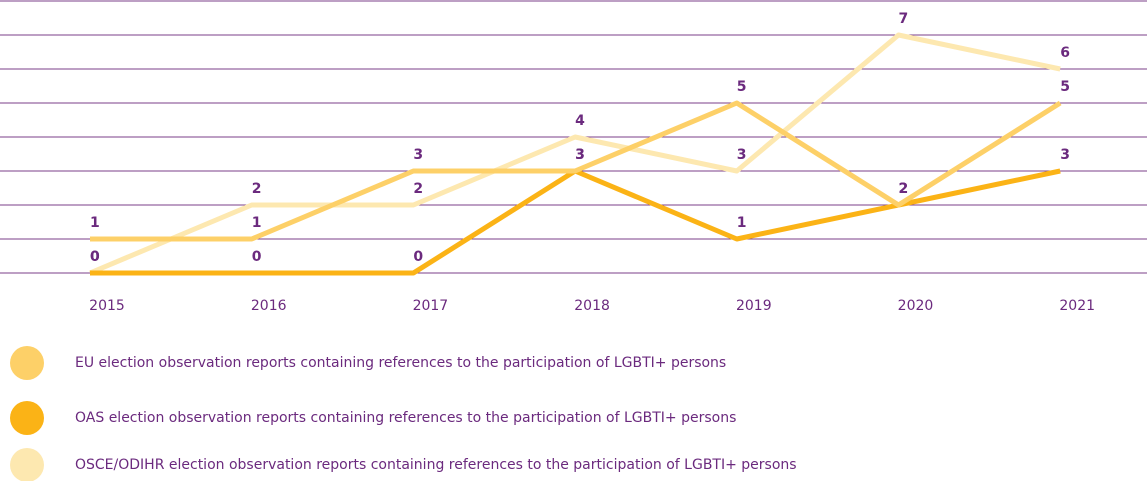 The width and height of the screenshot is (1147, 481). I want to click on data-label: 4, so click(580, 121).